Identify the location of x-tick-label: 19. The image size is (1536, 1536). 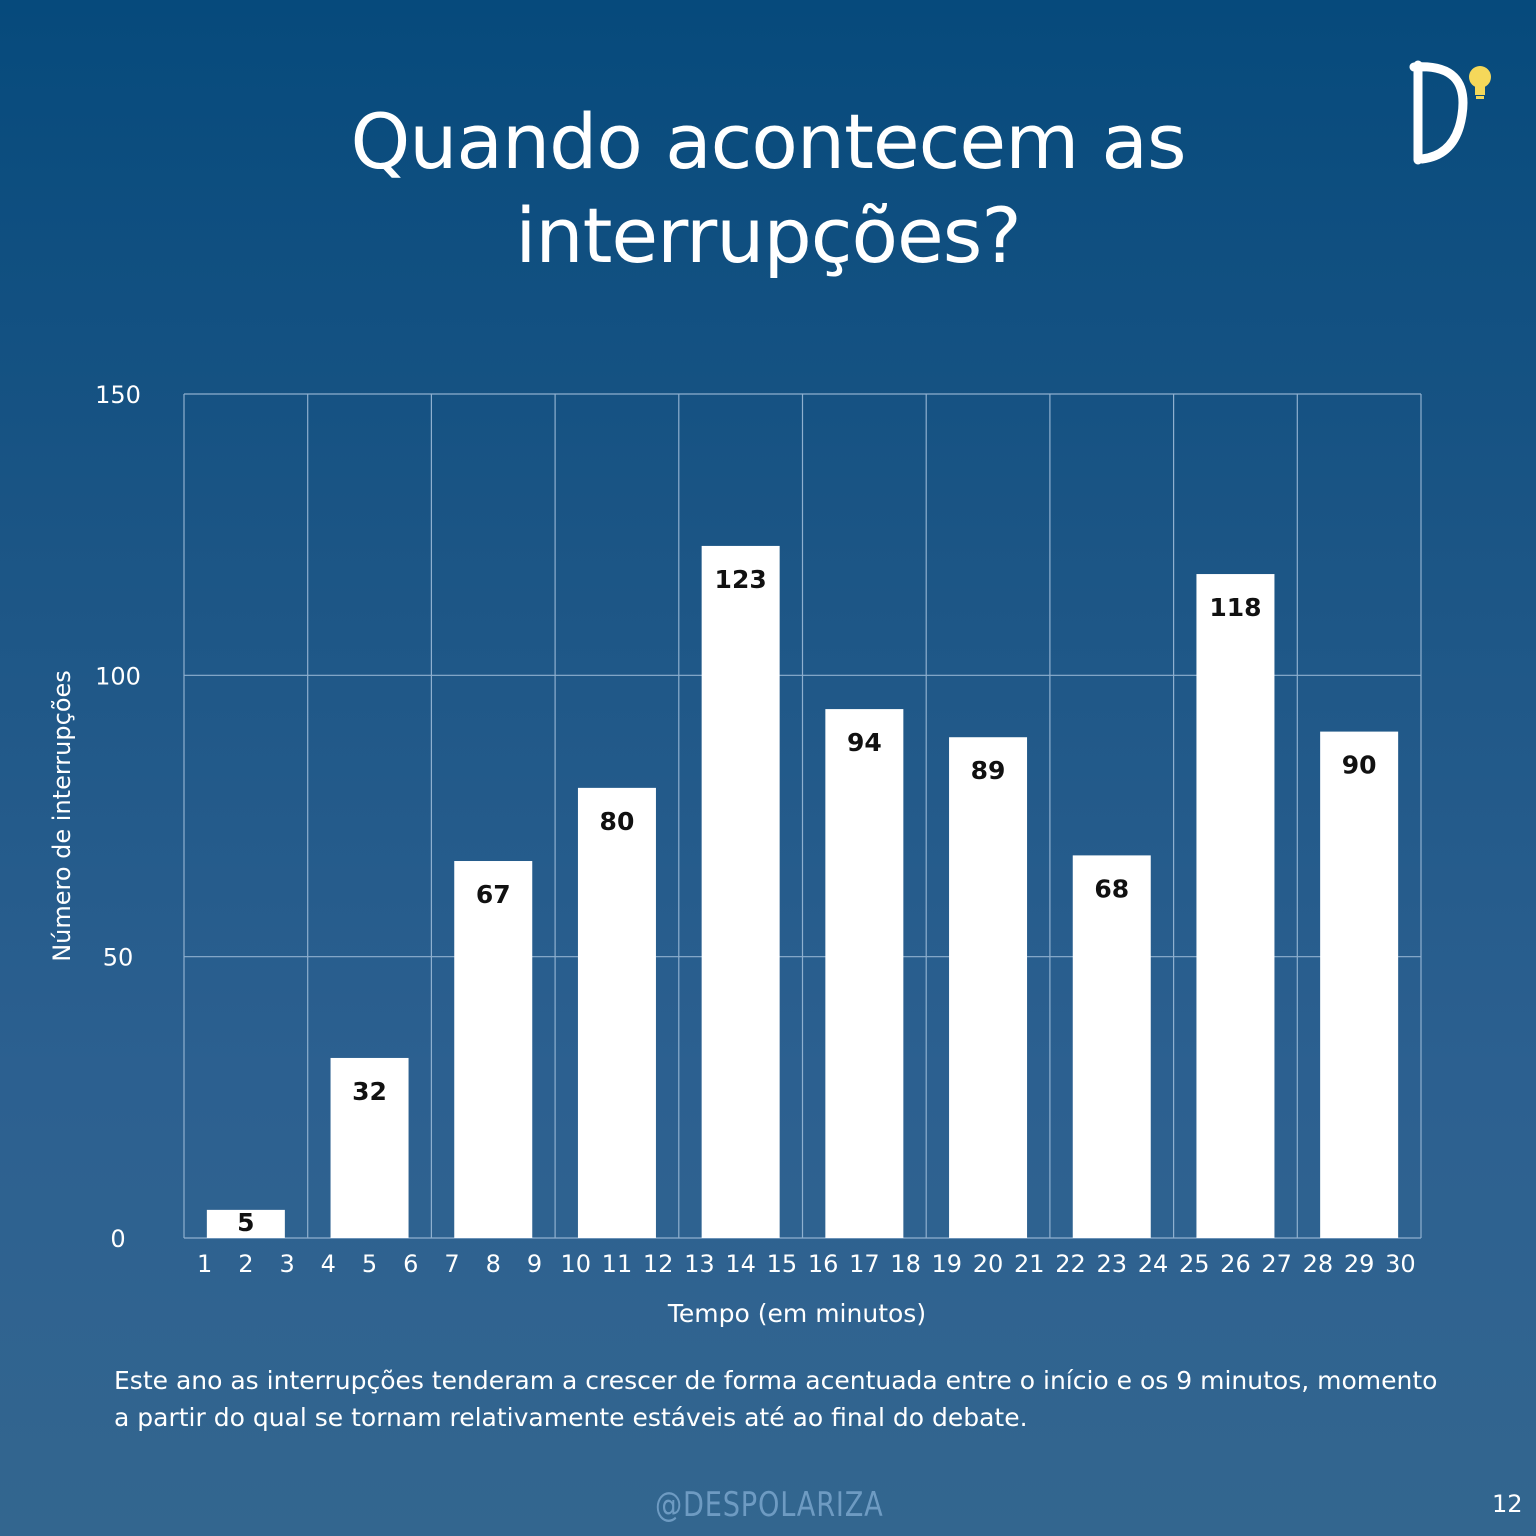
(947, 1264).